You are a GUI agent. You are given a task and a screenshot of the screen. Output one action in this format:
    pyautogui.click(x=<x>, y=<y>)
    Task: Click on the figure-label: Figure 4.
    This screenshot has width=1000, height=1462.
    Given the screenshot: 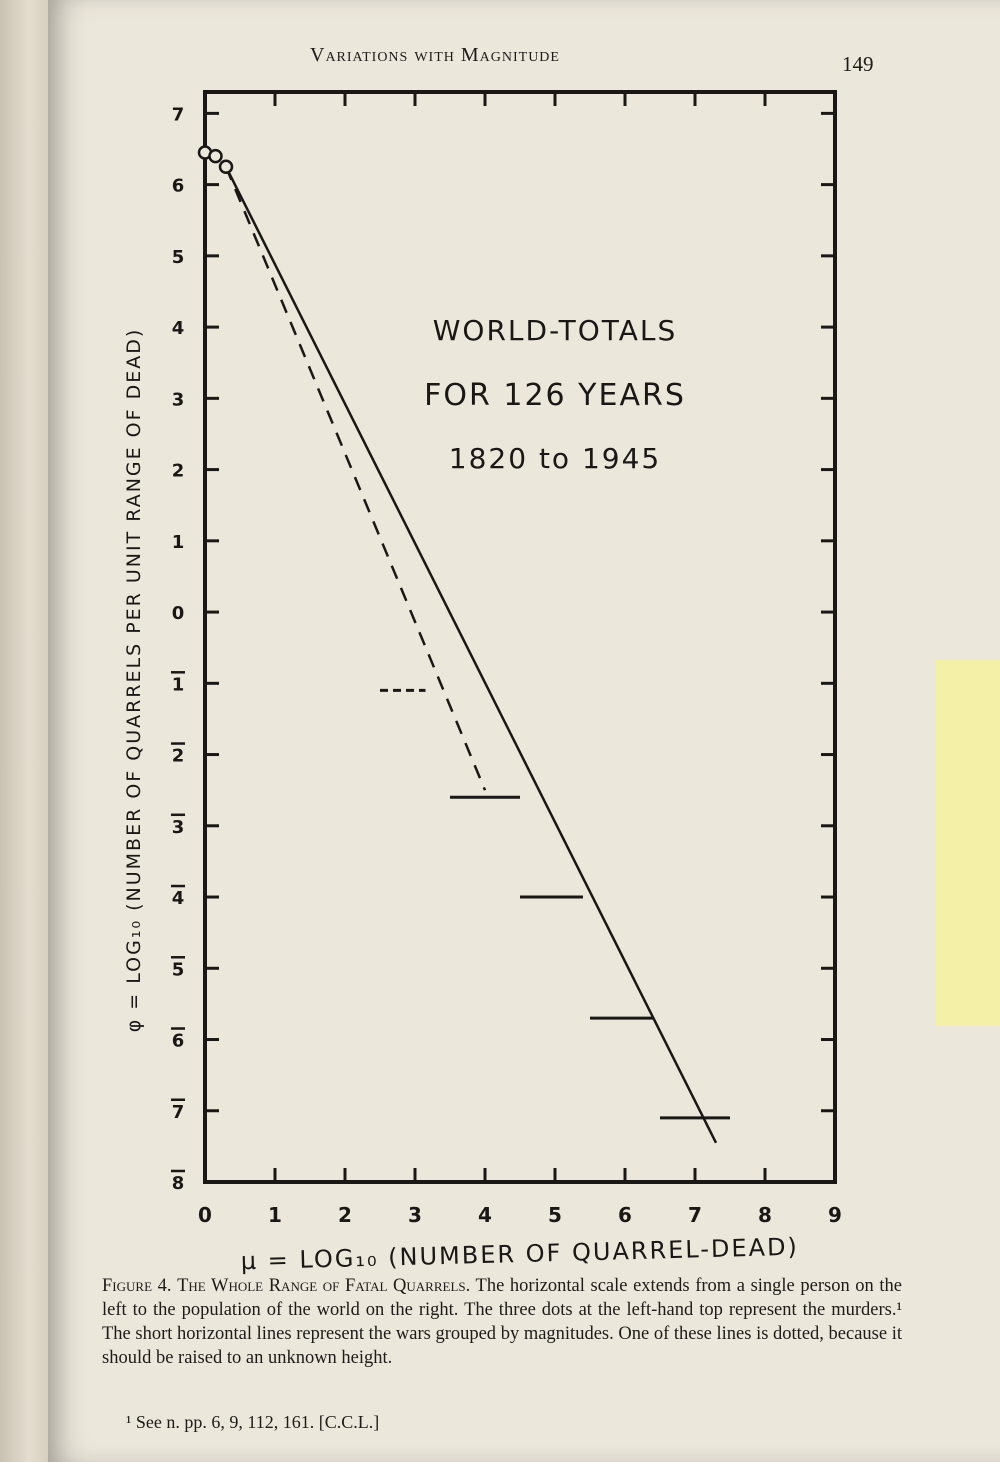 What is the action you would take?
    pyautogui.click(x=137, y=1286)
    